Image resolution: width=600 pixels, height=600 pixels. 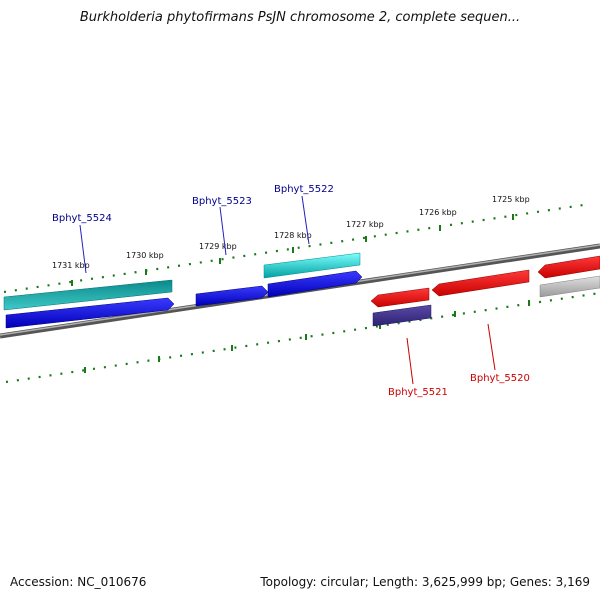 I want to click on gene-offscreen-gray, so click(x=569, y=286).